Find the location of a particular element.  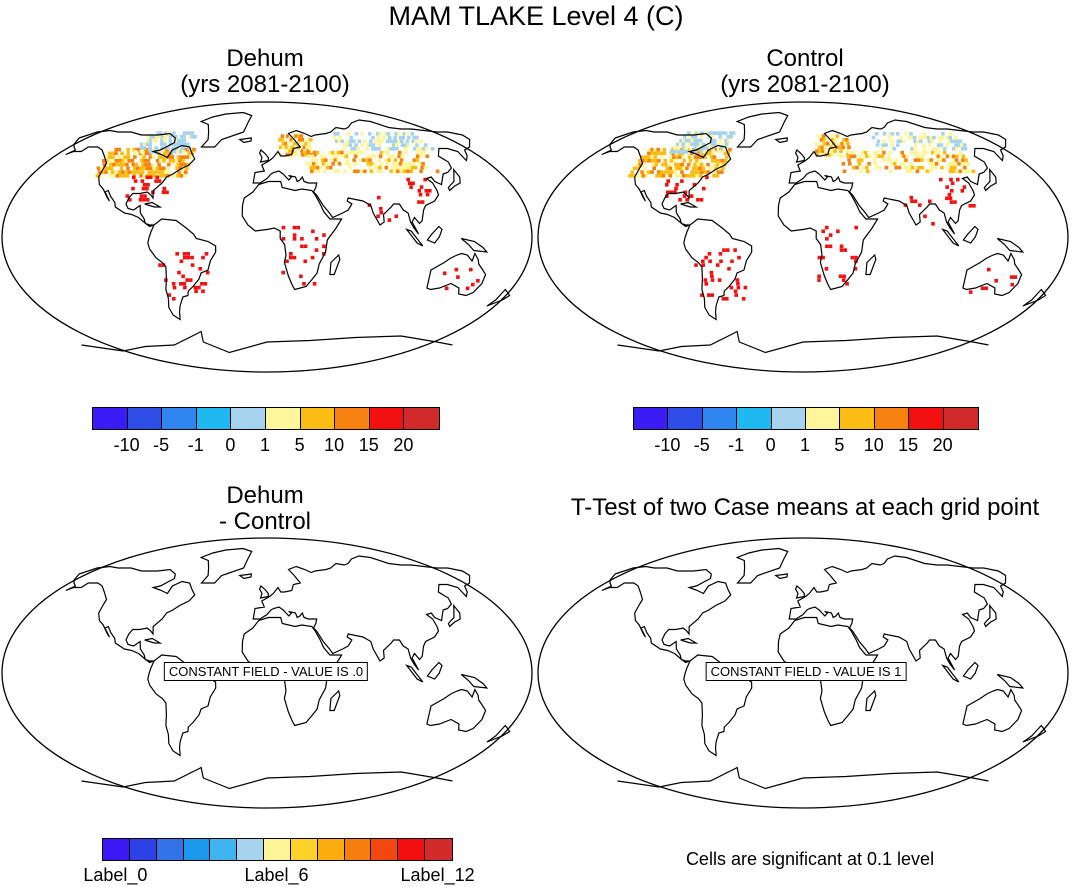

coastline-cuba is located at coordinates (689, 204).